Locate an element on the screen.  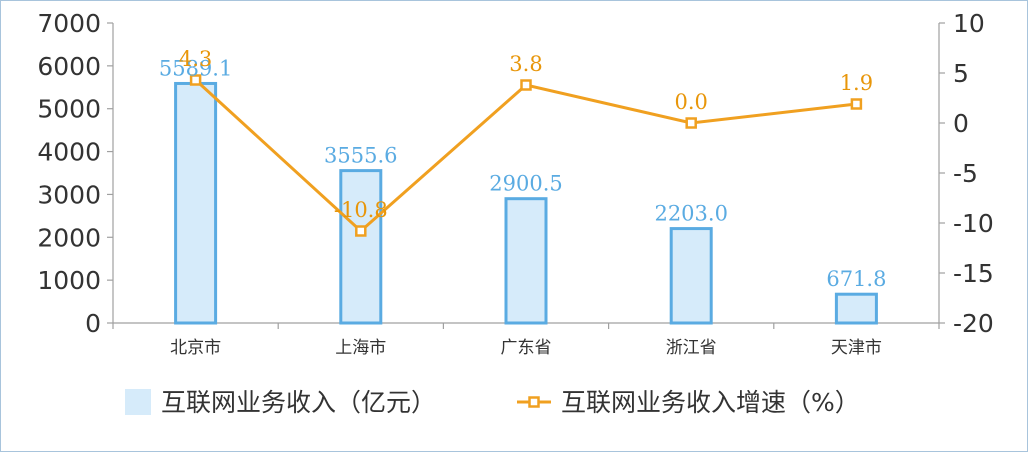
bar-value-label: 671.8 is located at coordinates (856, 279).